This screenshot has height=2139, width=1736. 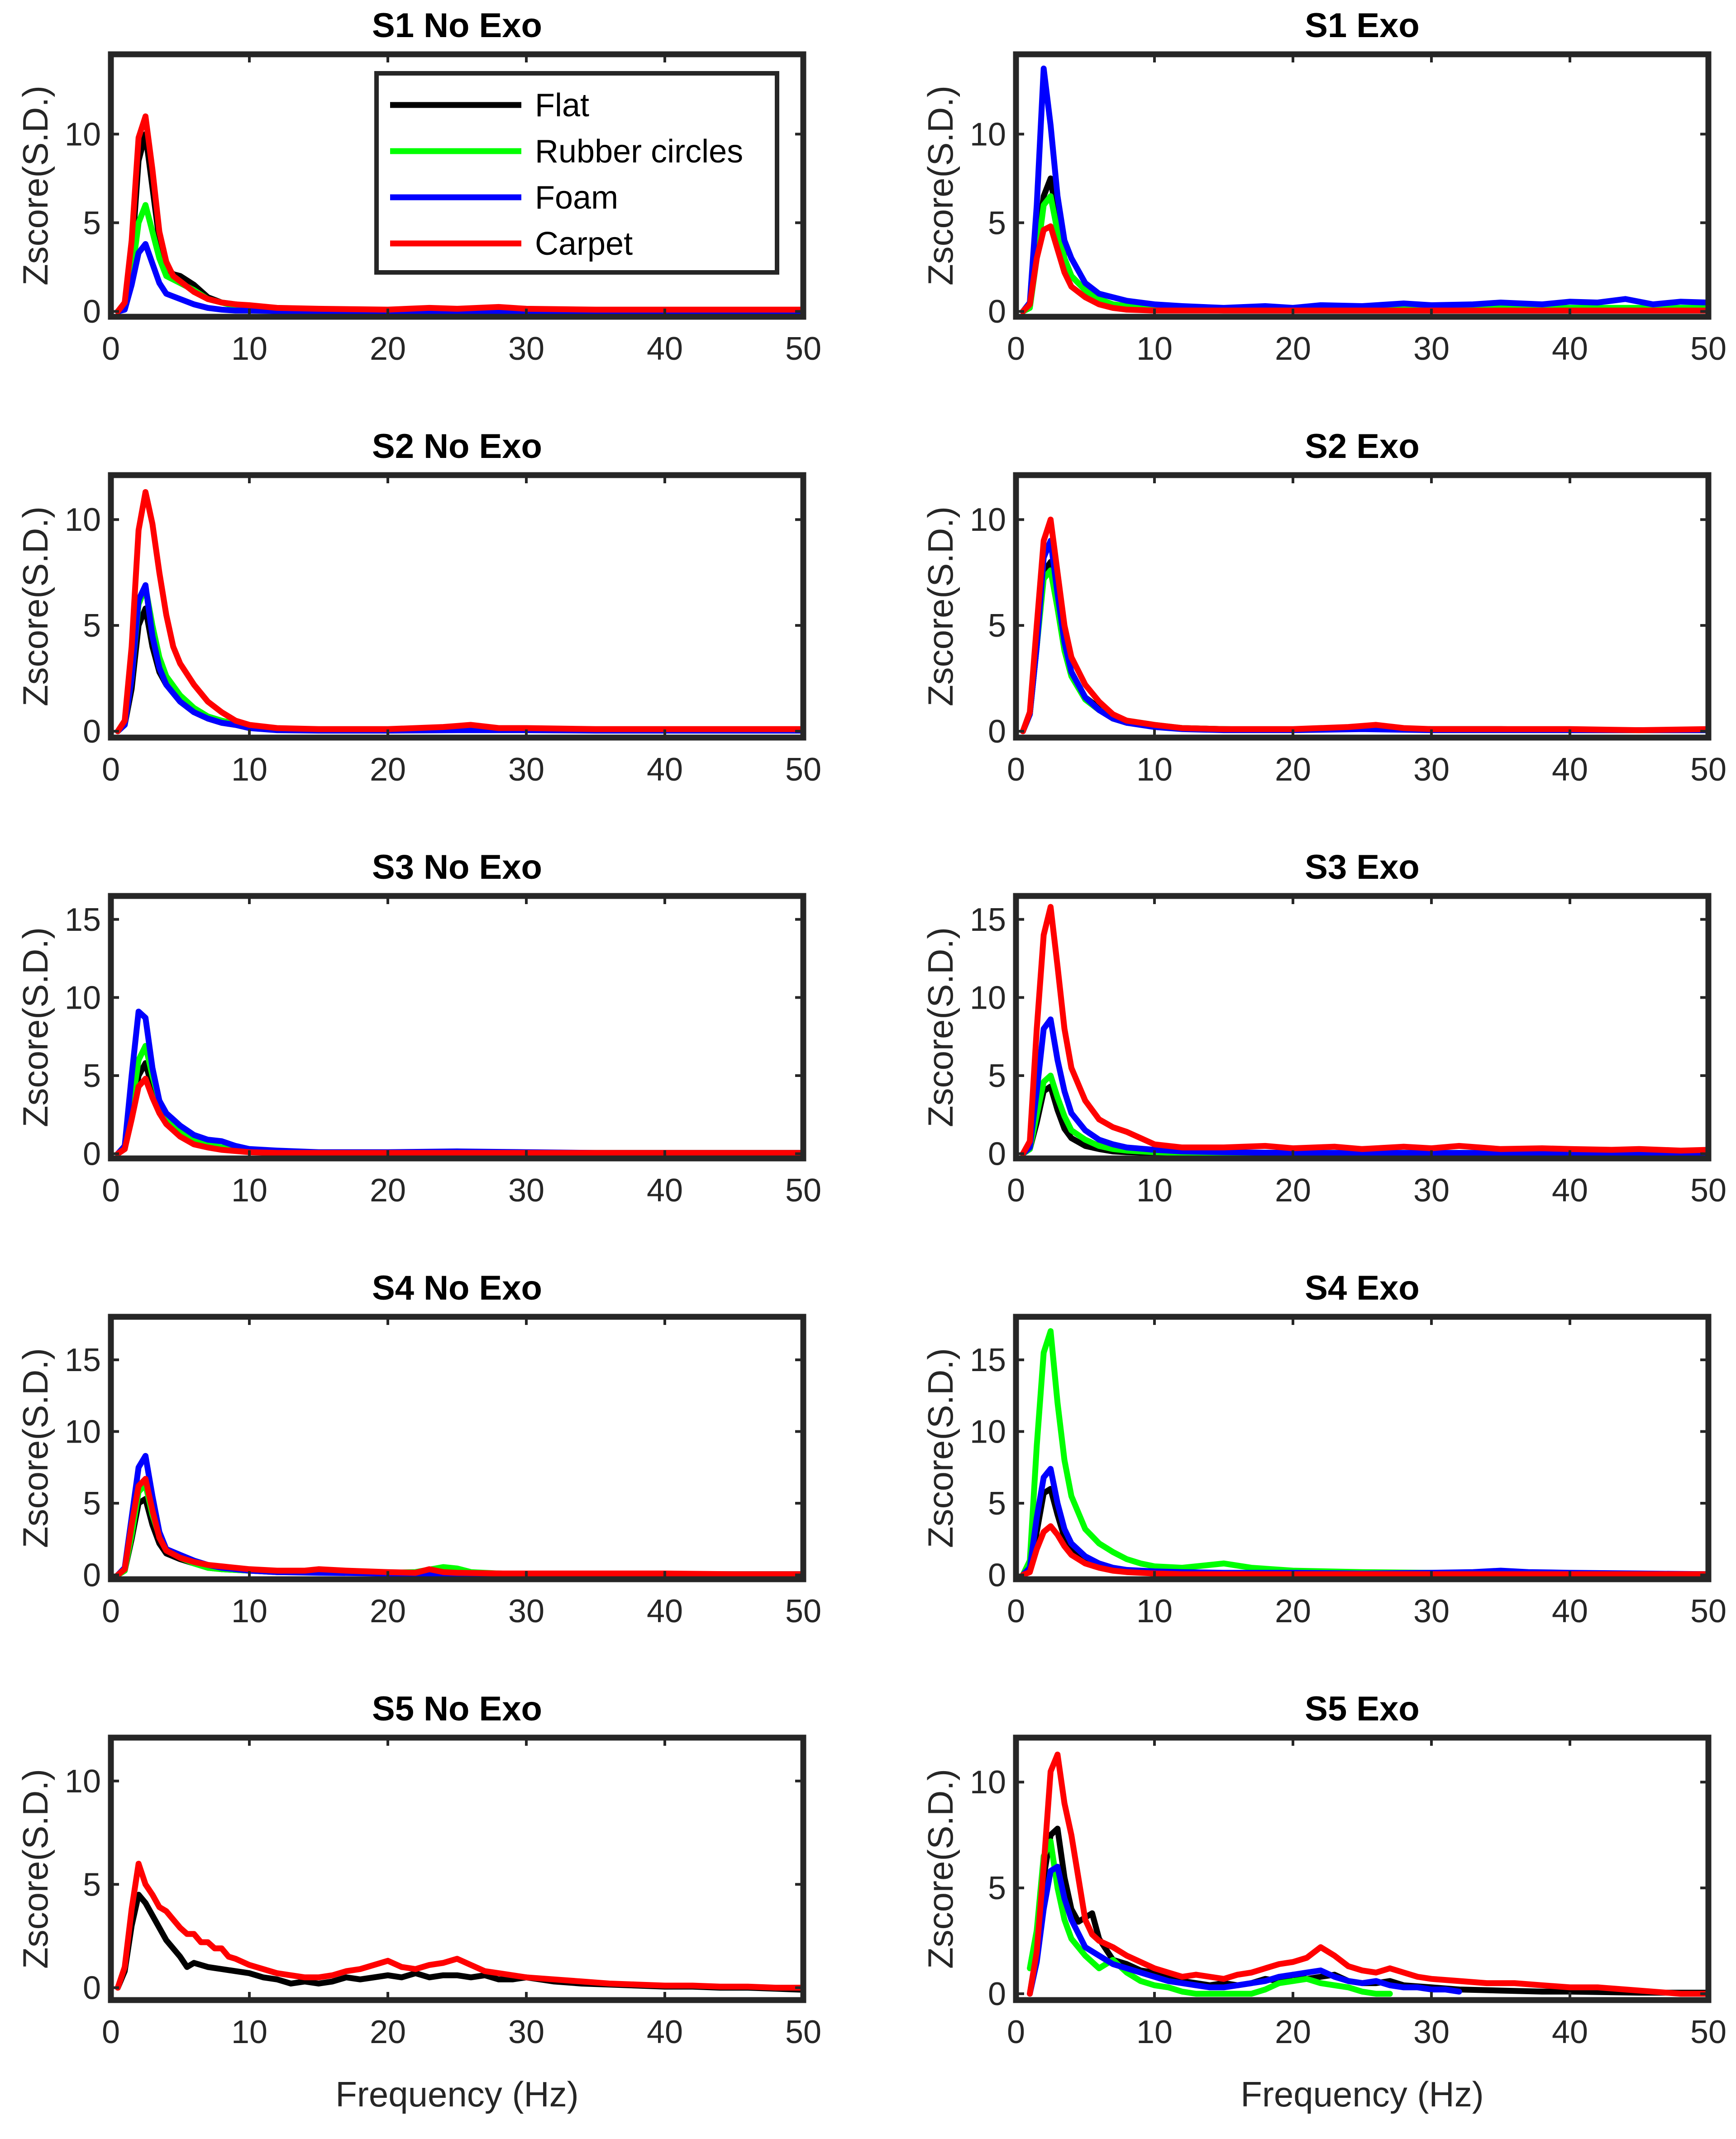 What do you see at coordinates (1210, 1917) in the screenshot?
I see `series-line-rubber-circles` at bounding box center [1210, 1917].